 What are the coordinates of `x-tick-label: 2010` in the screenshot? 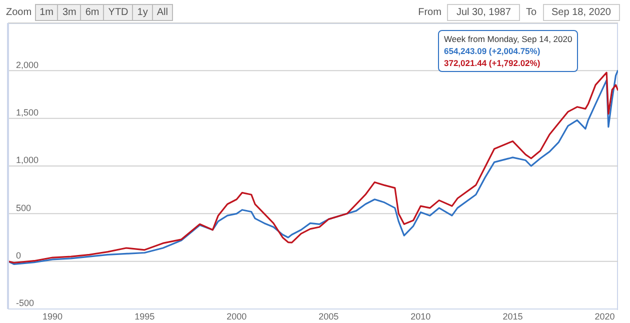 It's located at (420, 316).